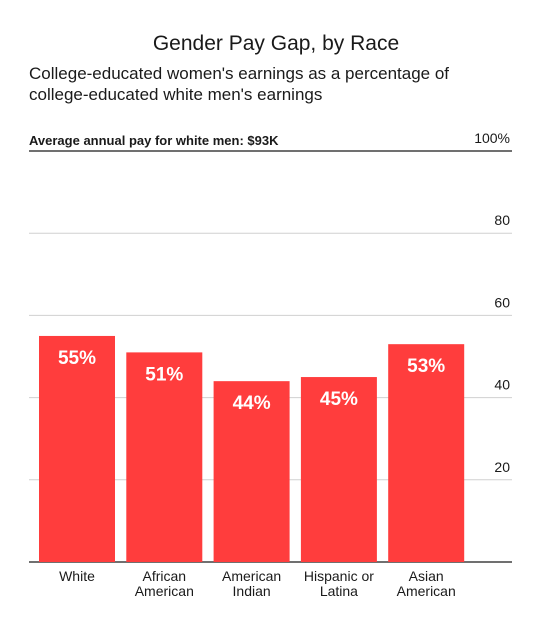 Image resolution: width=552 pixels, height=622 pixels. What do you see at coordinates (339, 591) in the screenshot?
I see `x-tick-label: Latina` at bounding box center [339, 591].